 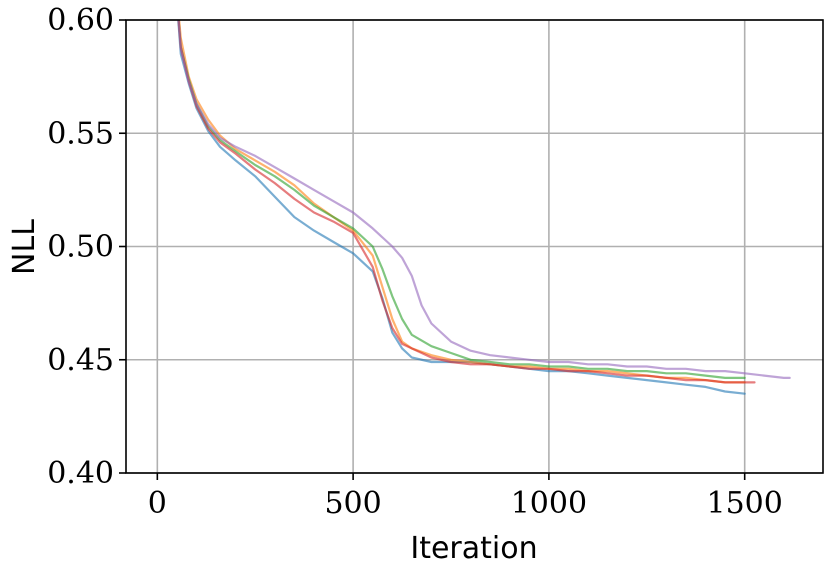 I want to click on y-tick-label: 0.50, so click(x=80, y=247).